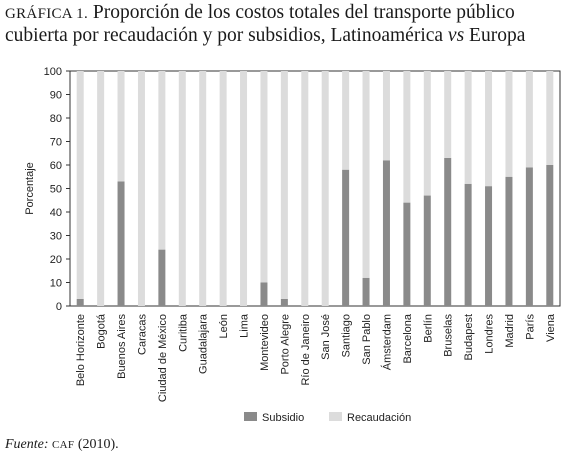  I want to click on source-label: Fuente:, so click(27, 444).